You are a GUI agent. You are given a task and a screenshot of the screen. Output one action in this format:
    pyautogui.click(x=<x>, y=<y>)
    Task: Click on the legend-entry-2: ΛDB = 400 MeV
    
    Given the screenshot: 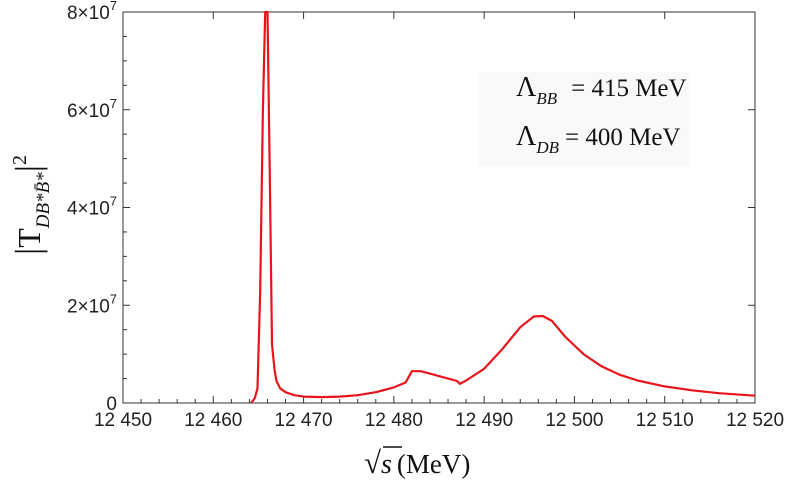 What is the action you would take?
    pyautogui.click(x=598, y=139)
    